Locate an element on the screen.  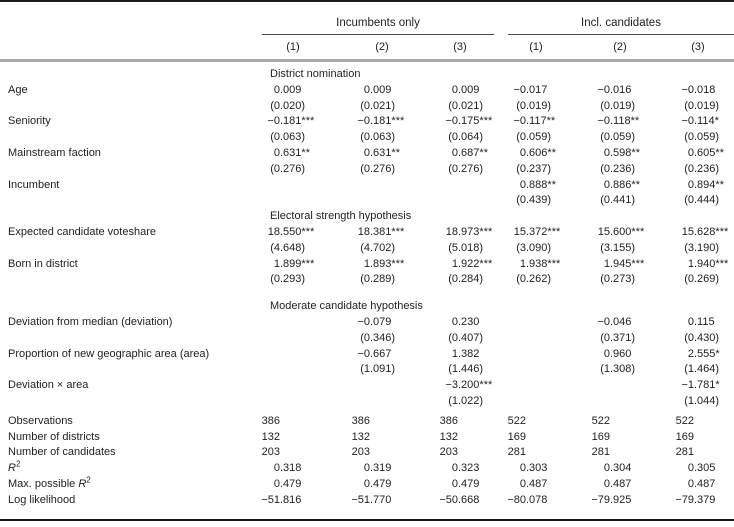
coef-cell: −3.200*** is located at coordinates (469, 385).